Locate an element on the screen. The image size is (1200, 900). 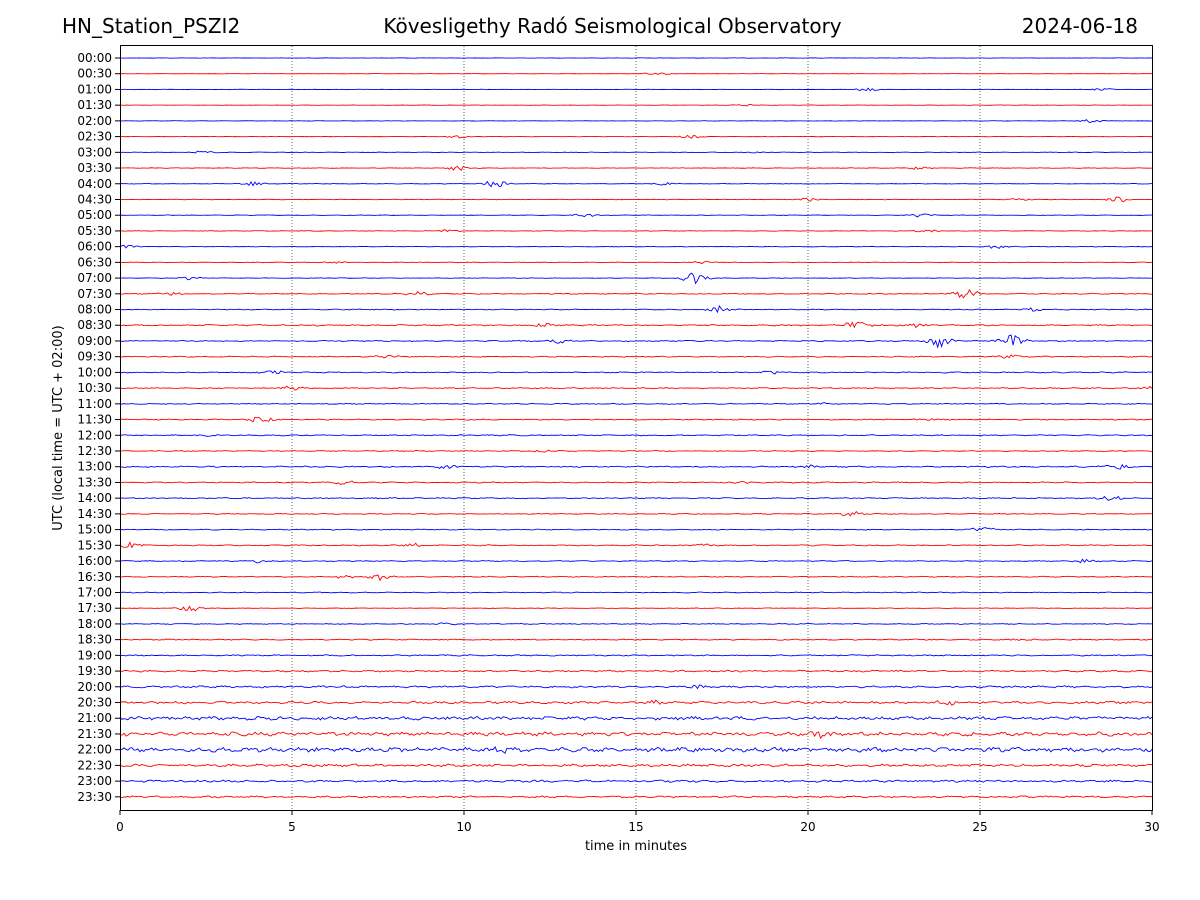
y-tick-label: 04:30 is located at coordinates (94, 199).